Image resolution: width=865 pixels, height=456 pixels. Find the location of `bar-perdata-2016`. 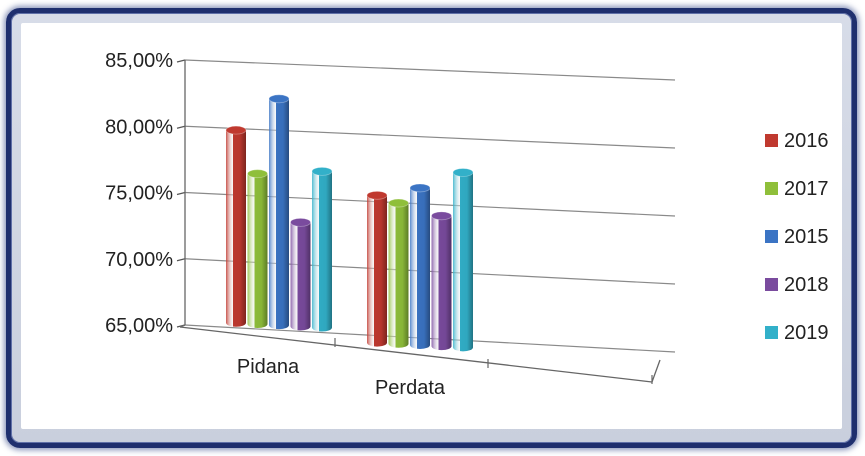

bar-perdata-2016 is located at coordinates (377, 268).